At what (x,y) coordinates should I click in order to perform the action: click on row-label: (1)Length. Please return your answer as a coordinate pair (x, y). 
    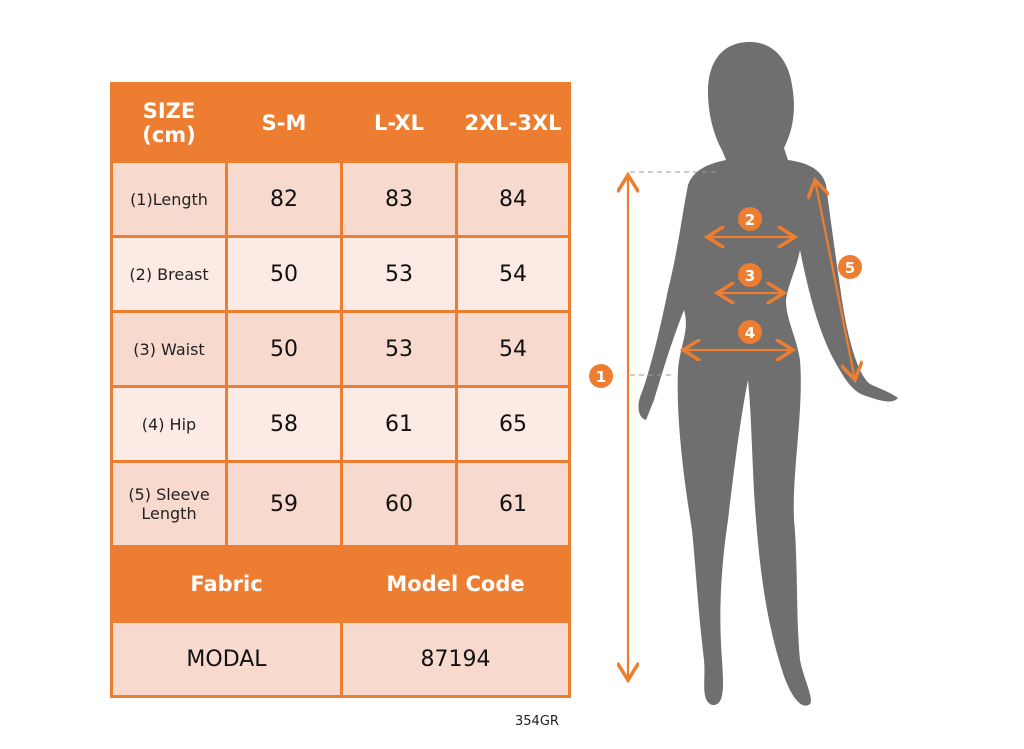
    Looking at the image, I should click on (169, 199).